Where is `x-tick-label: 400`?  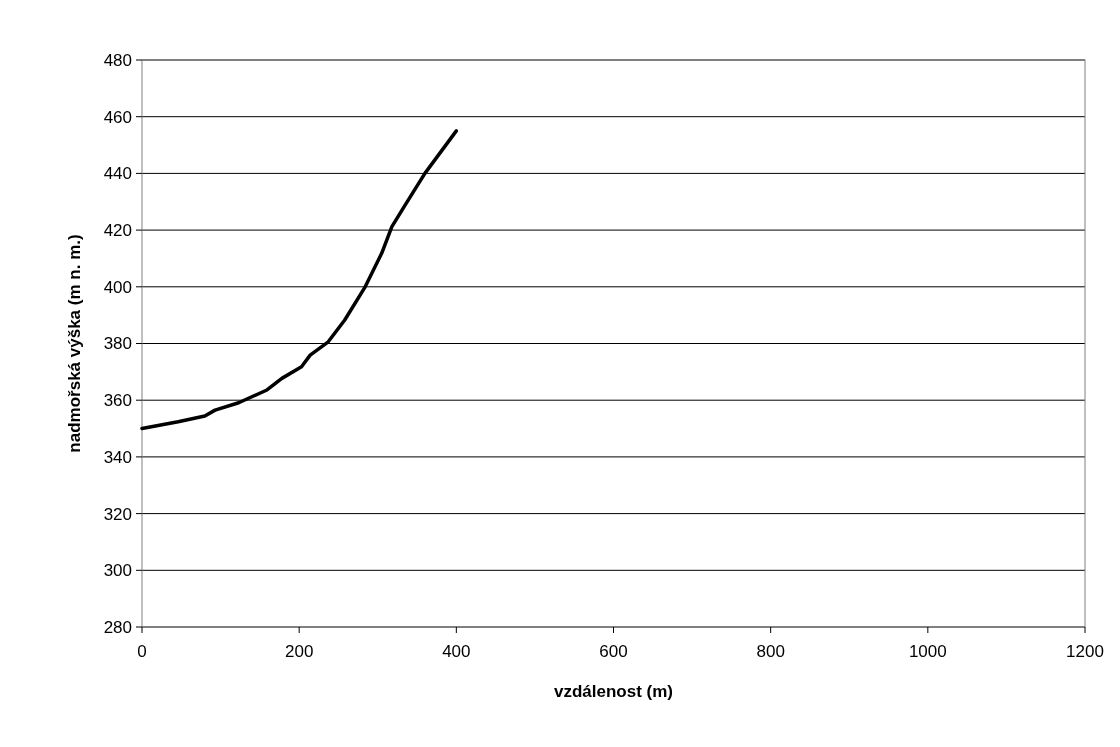
x-tick-label: 400 is located at coordinates (456, 651).